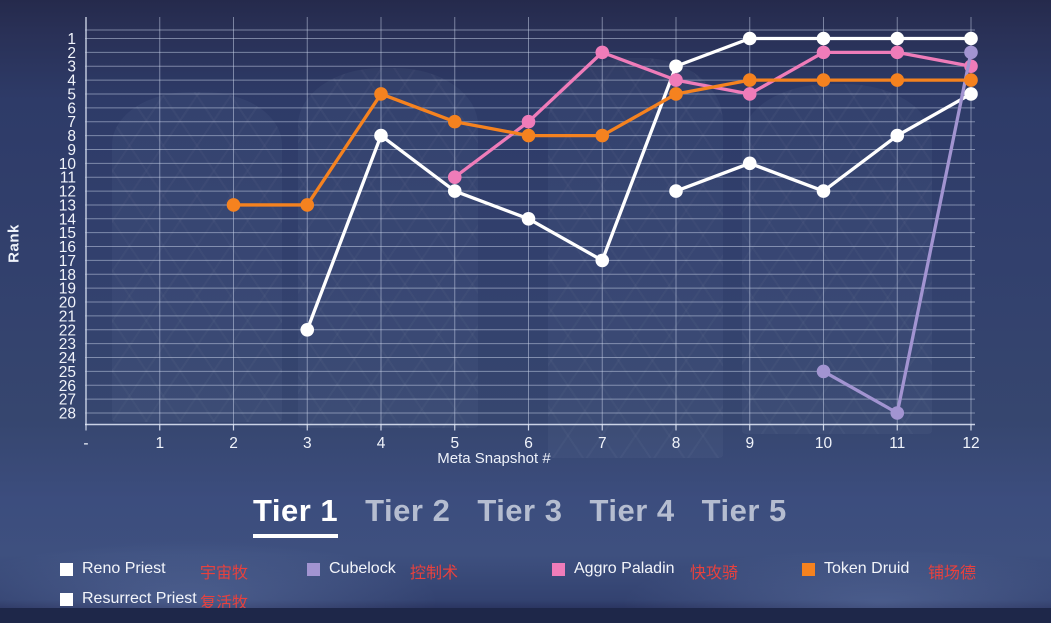 The width and height of the screenshot is (1051, 623). What do you see at coordinates (351, 569) in the screenshot?
I see `legend-item-cubelock: Cubelock` at bounding box center [351, 569].